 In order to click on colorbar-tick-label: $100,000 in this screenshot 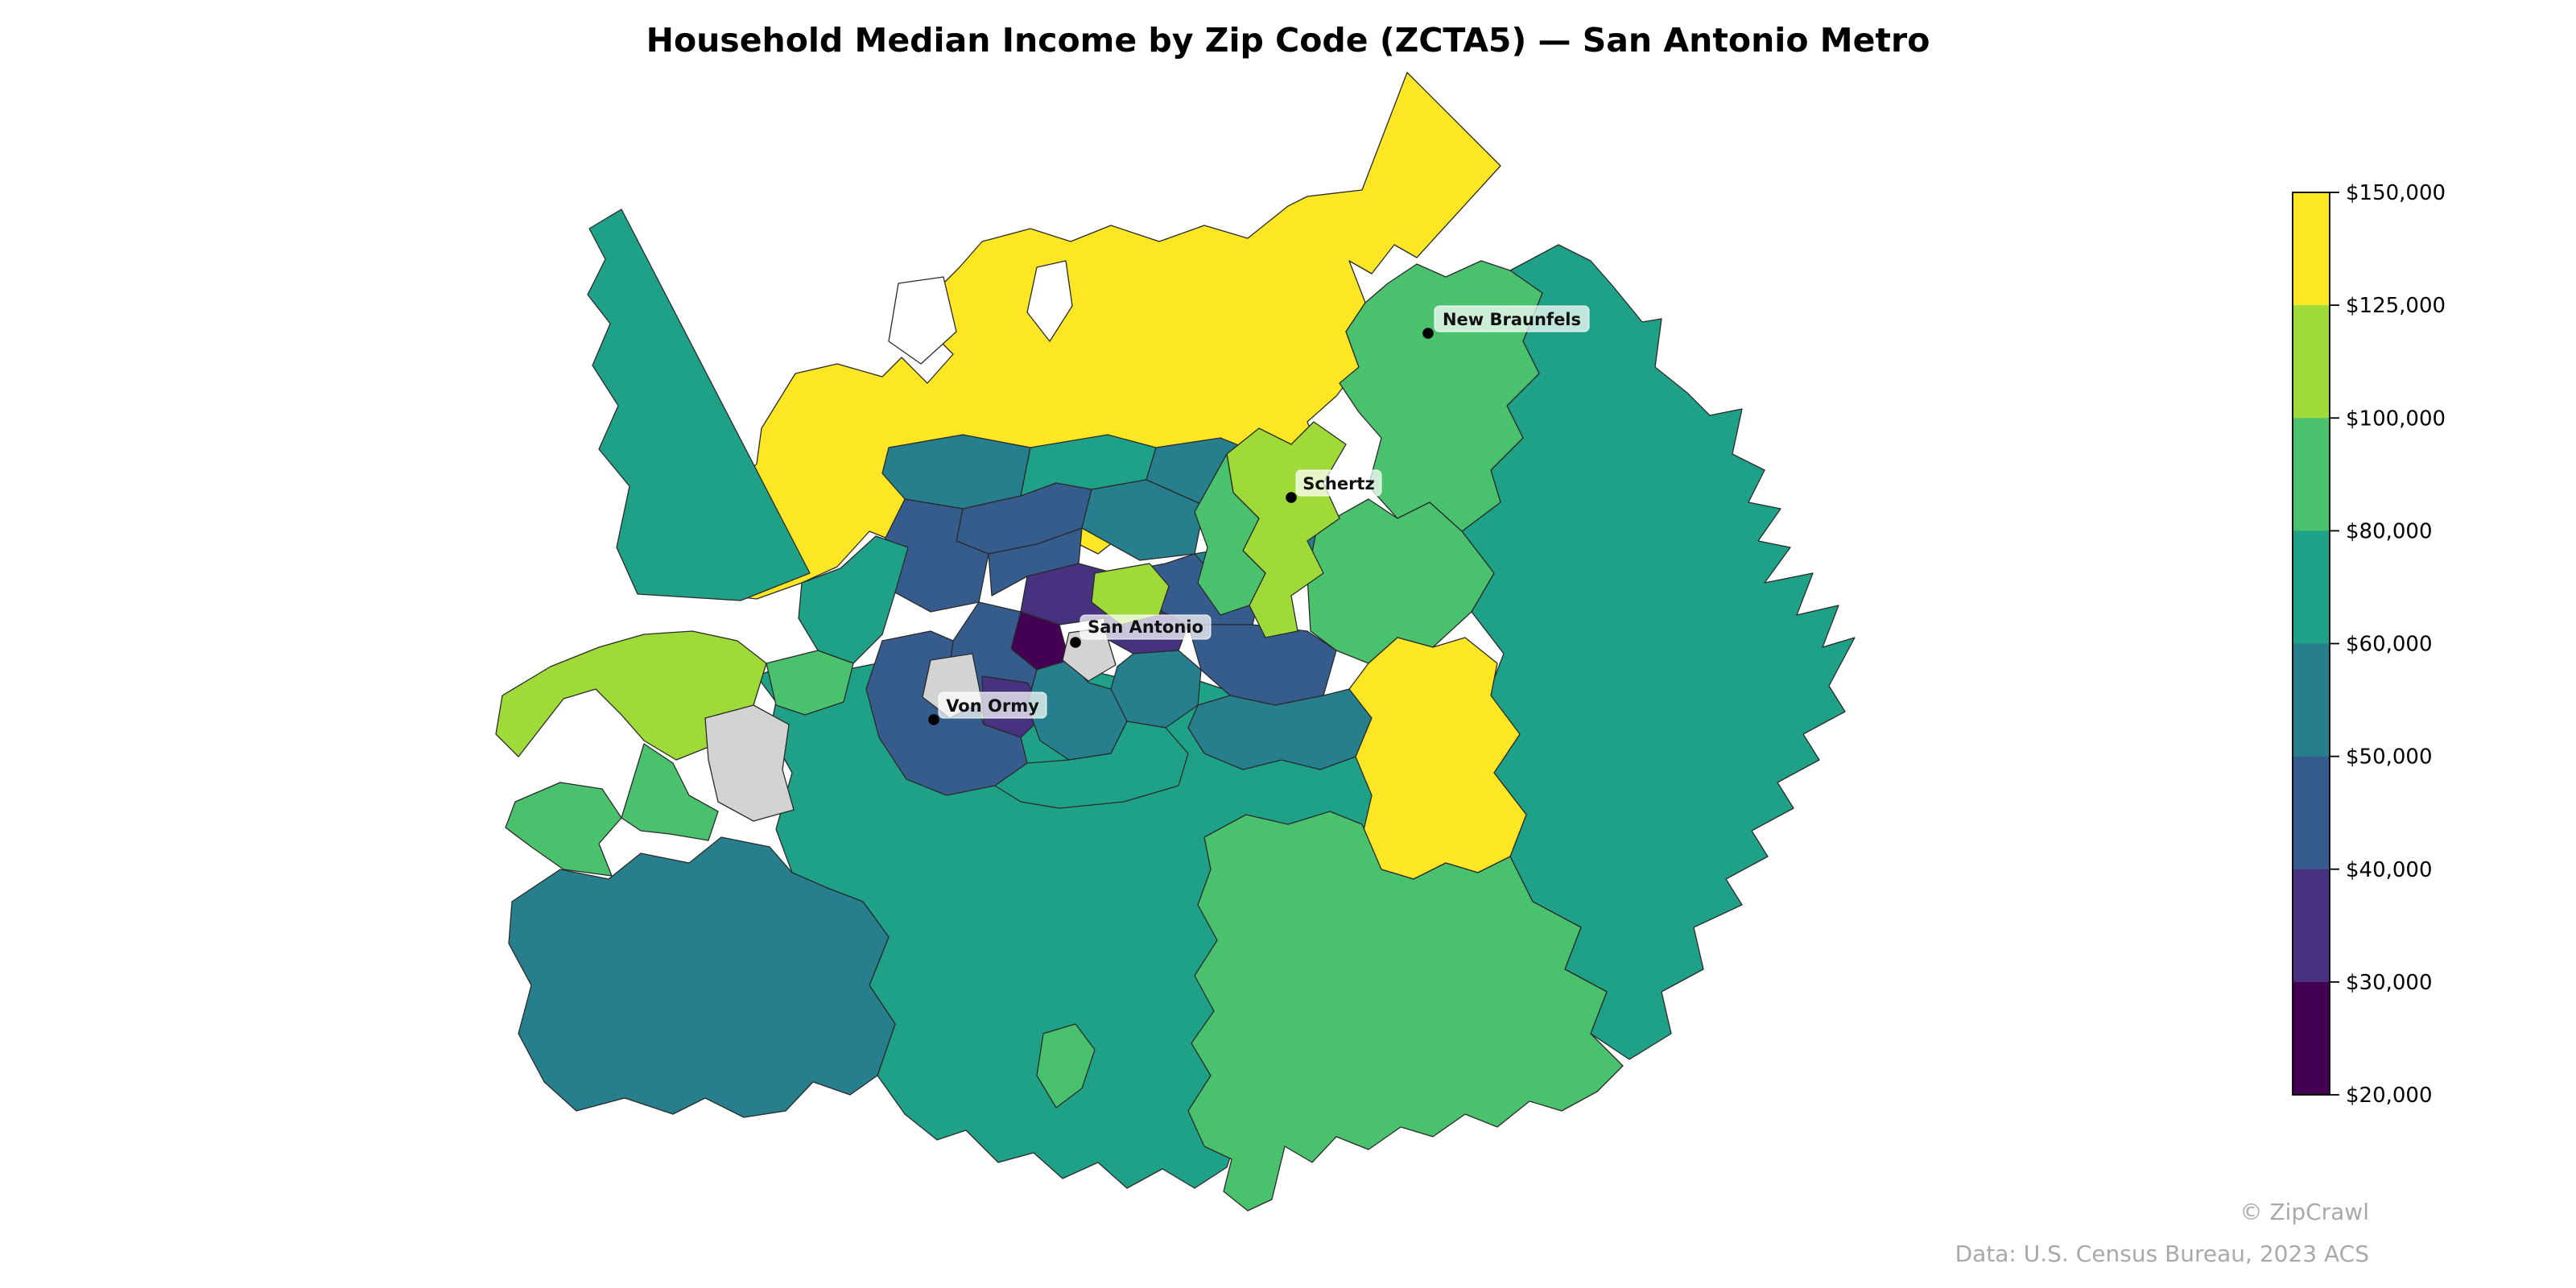, I will do `click(2396, 419)`.